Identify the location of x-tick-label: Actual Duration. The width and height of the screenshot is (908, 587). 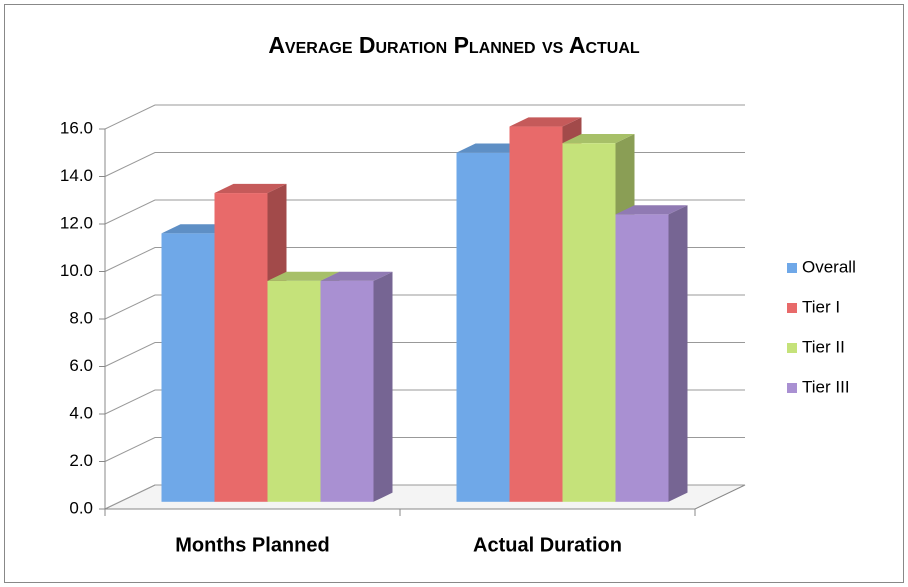
(547, 545).